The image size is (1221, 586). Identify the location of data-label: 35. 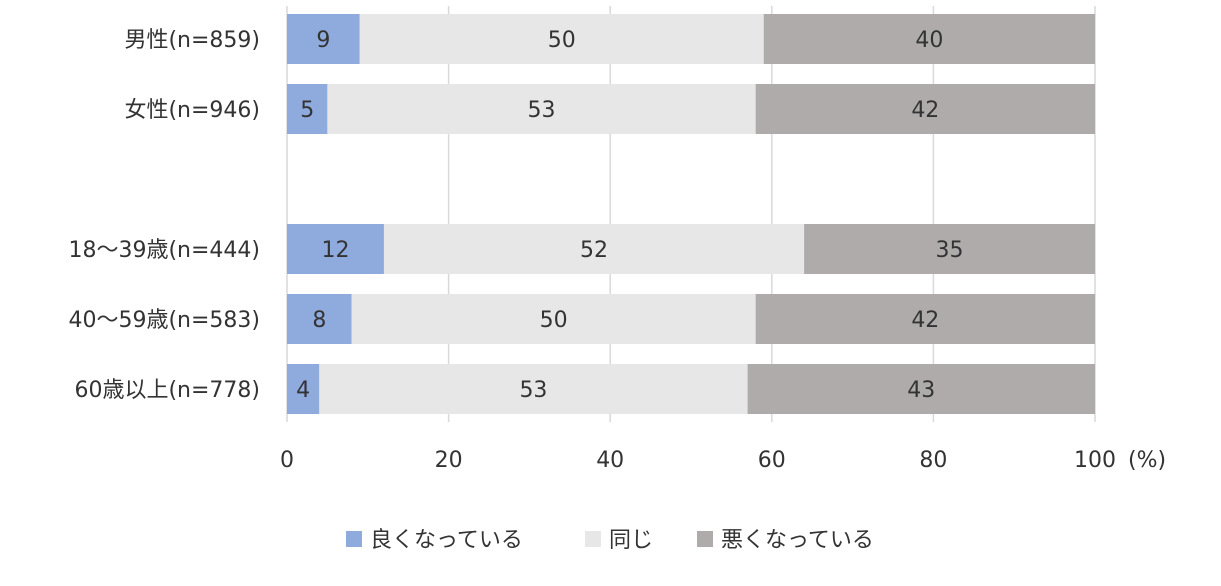
(950, 250).